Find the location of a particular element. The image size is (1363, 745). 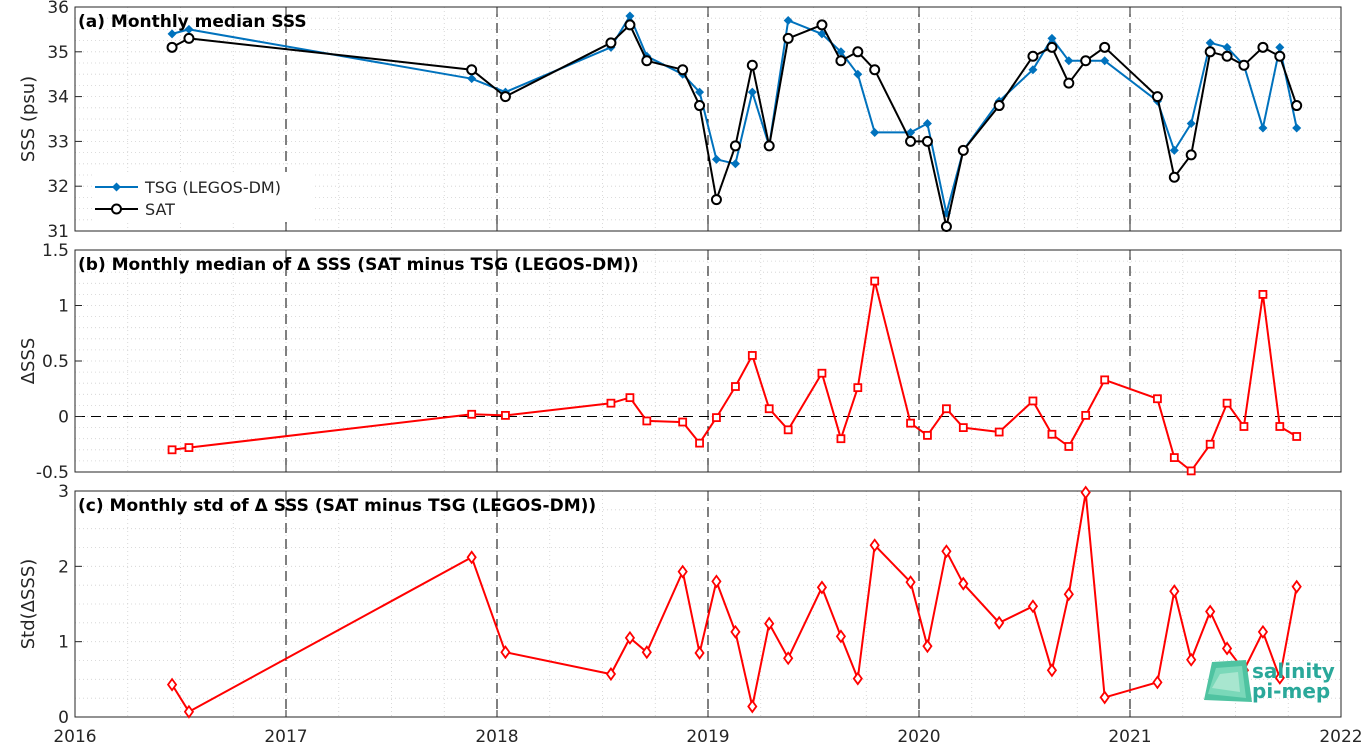

x-tick-label: 2019 is located at coordinates (707, 736).